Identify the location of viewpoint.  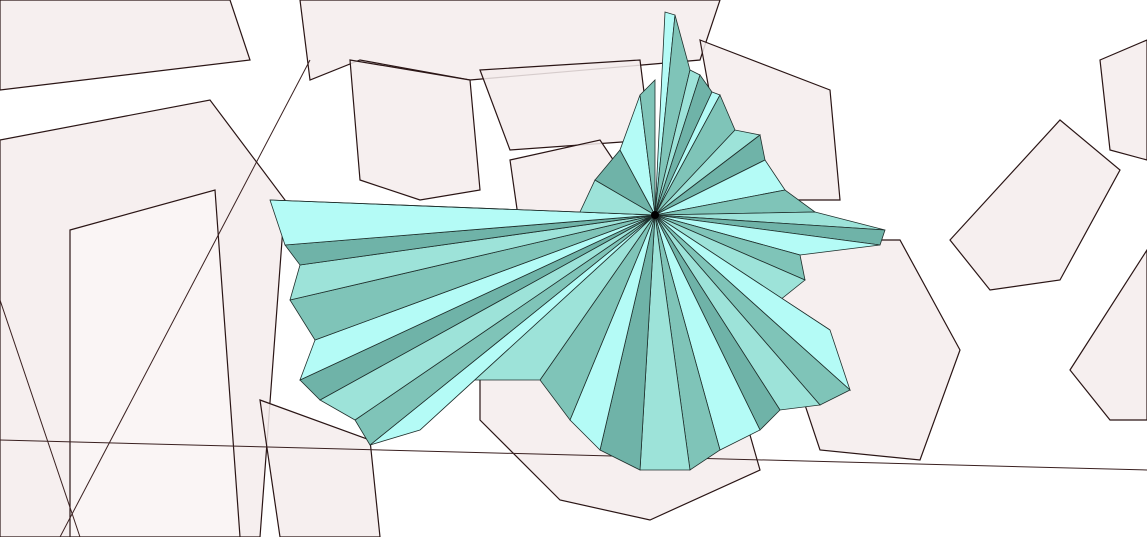
(655, 215).